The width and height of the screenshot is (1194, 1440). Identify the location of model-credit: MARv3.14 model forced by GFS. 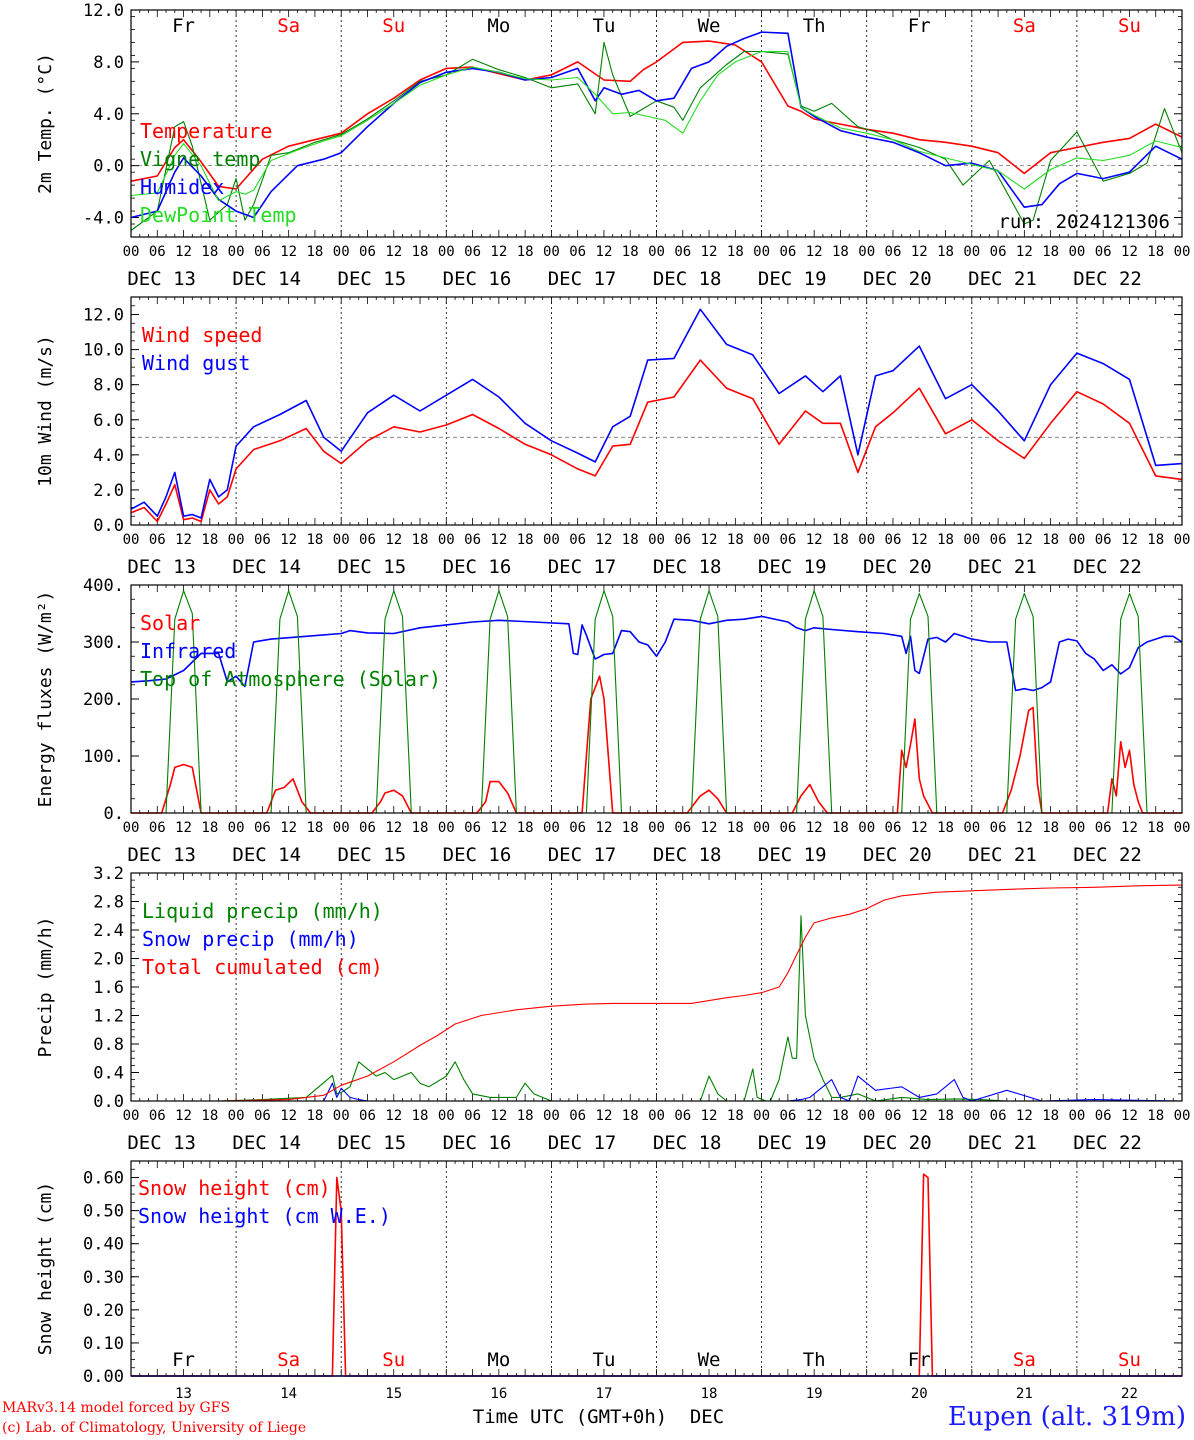
(116, 1408).